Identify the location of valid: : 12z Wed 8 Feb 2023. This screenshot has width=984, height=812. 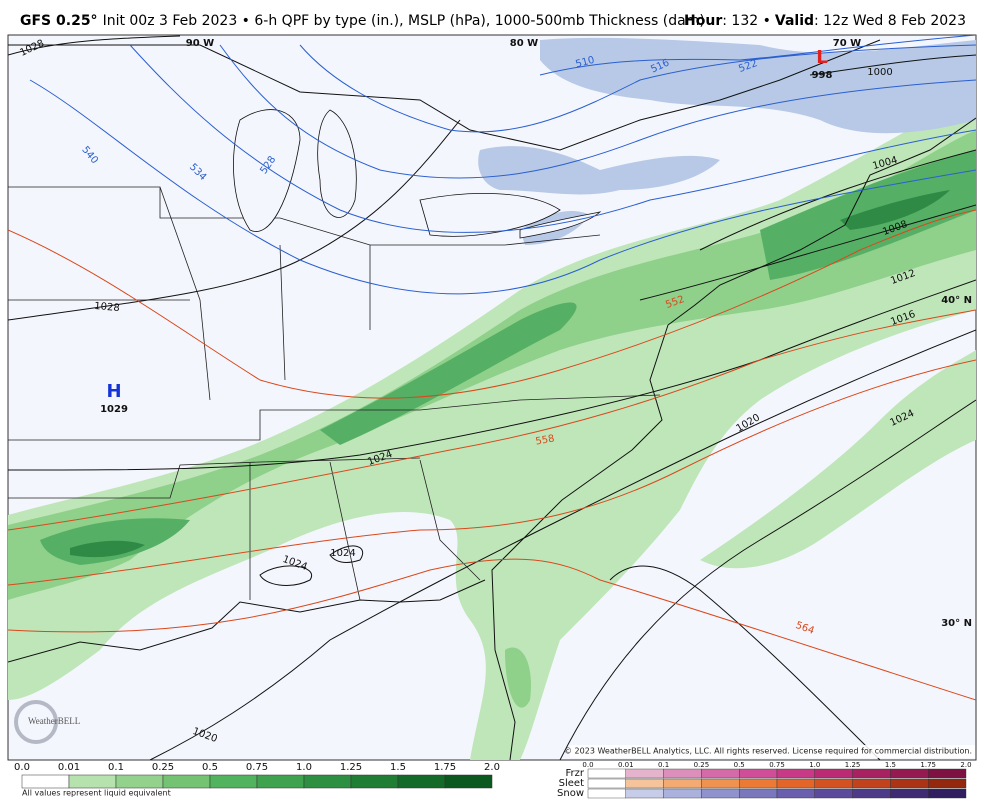
(890, 21).